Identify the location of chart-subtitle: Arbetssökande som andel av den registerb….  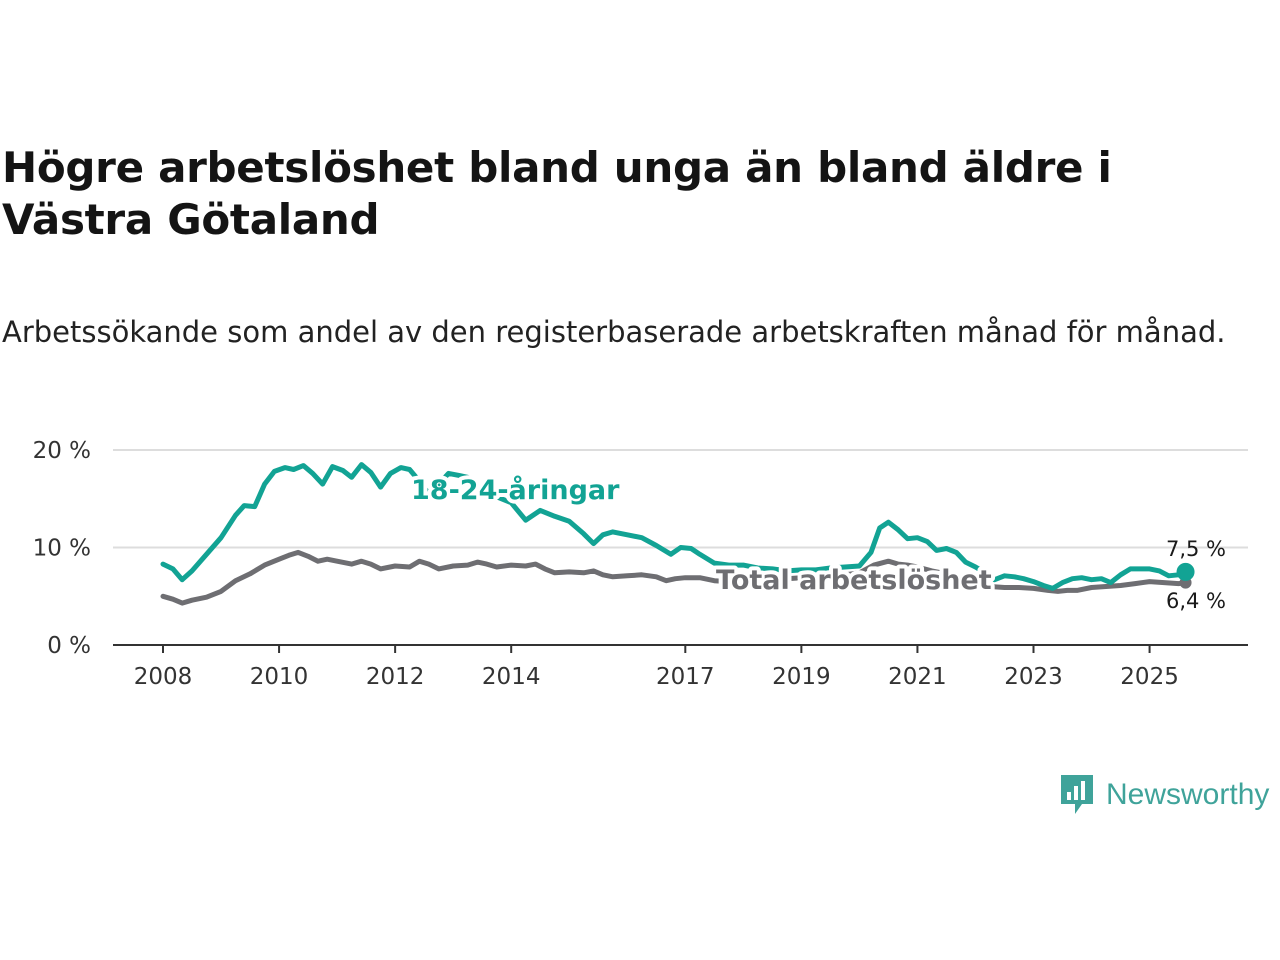
(614, 332).